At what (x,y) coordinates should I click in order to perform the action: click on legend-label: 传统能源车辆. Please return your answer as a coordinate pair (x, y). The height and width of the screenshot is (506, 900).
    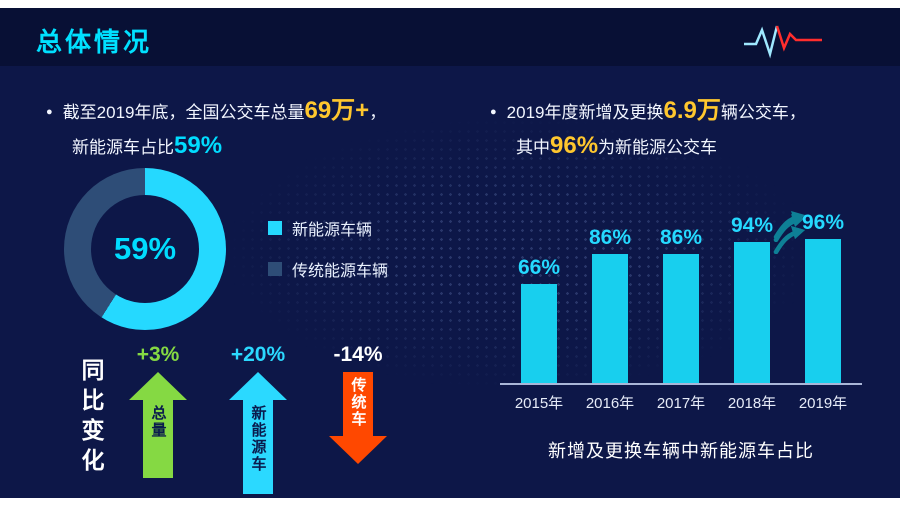
    Looking at the image, I should click on (340, 271).